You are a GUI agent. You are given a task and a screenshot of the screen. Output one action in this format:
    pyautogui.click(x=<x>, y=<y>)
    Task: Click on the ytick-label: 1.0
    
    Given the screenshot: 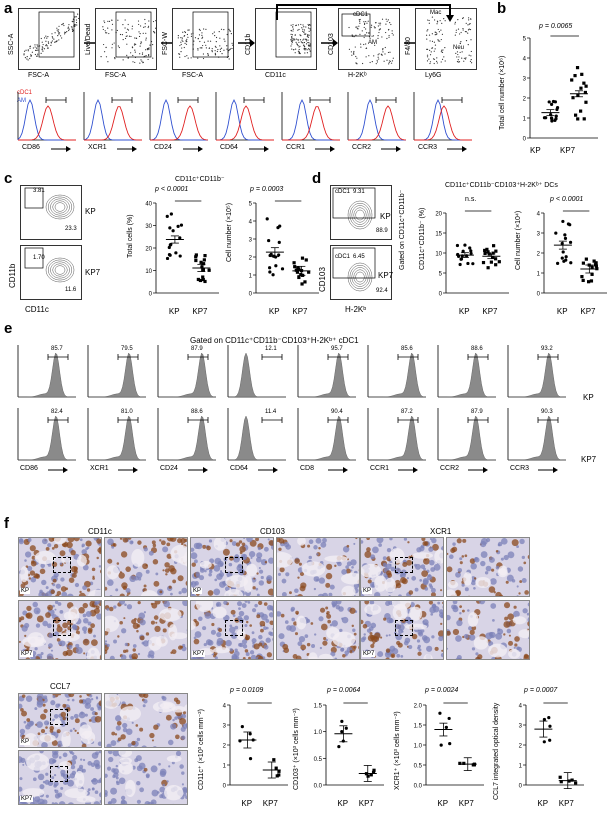 What is the action you would take?
    pyautogui.click(x=418, y=747)
    